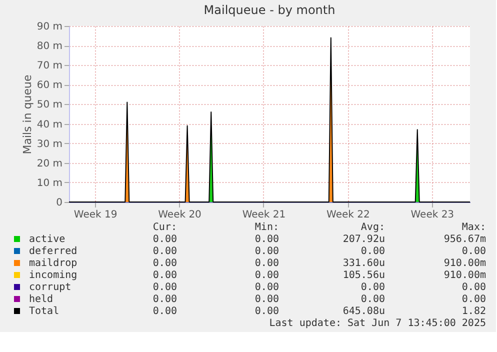 Image resolution: width=497 pixels, height=352 pixels. I want to click on x-tick-label: Week 21, so click(264, 215).